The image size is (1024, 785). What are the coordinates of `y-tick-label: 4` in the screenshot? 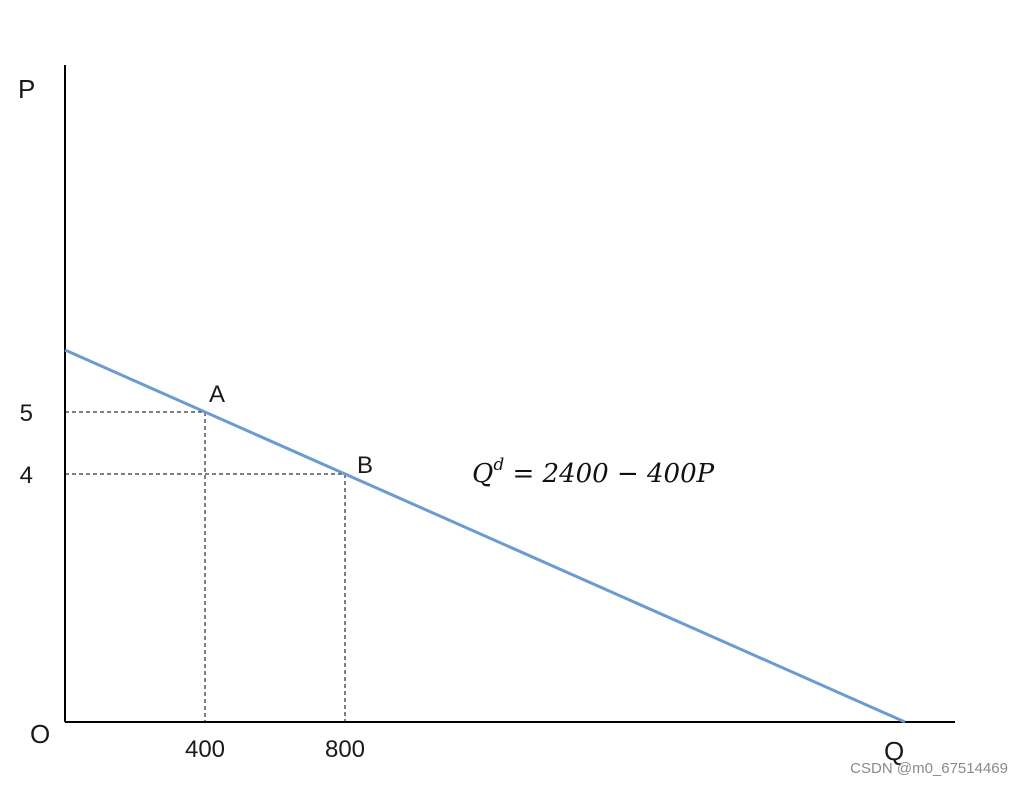 It's located at (26, 475).